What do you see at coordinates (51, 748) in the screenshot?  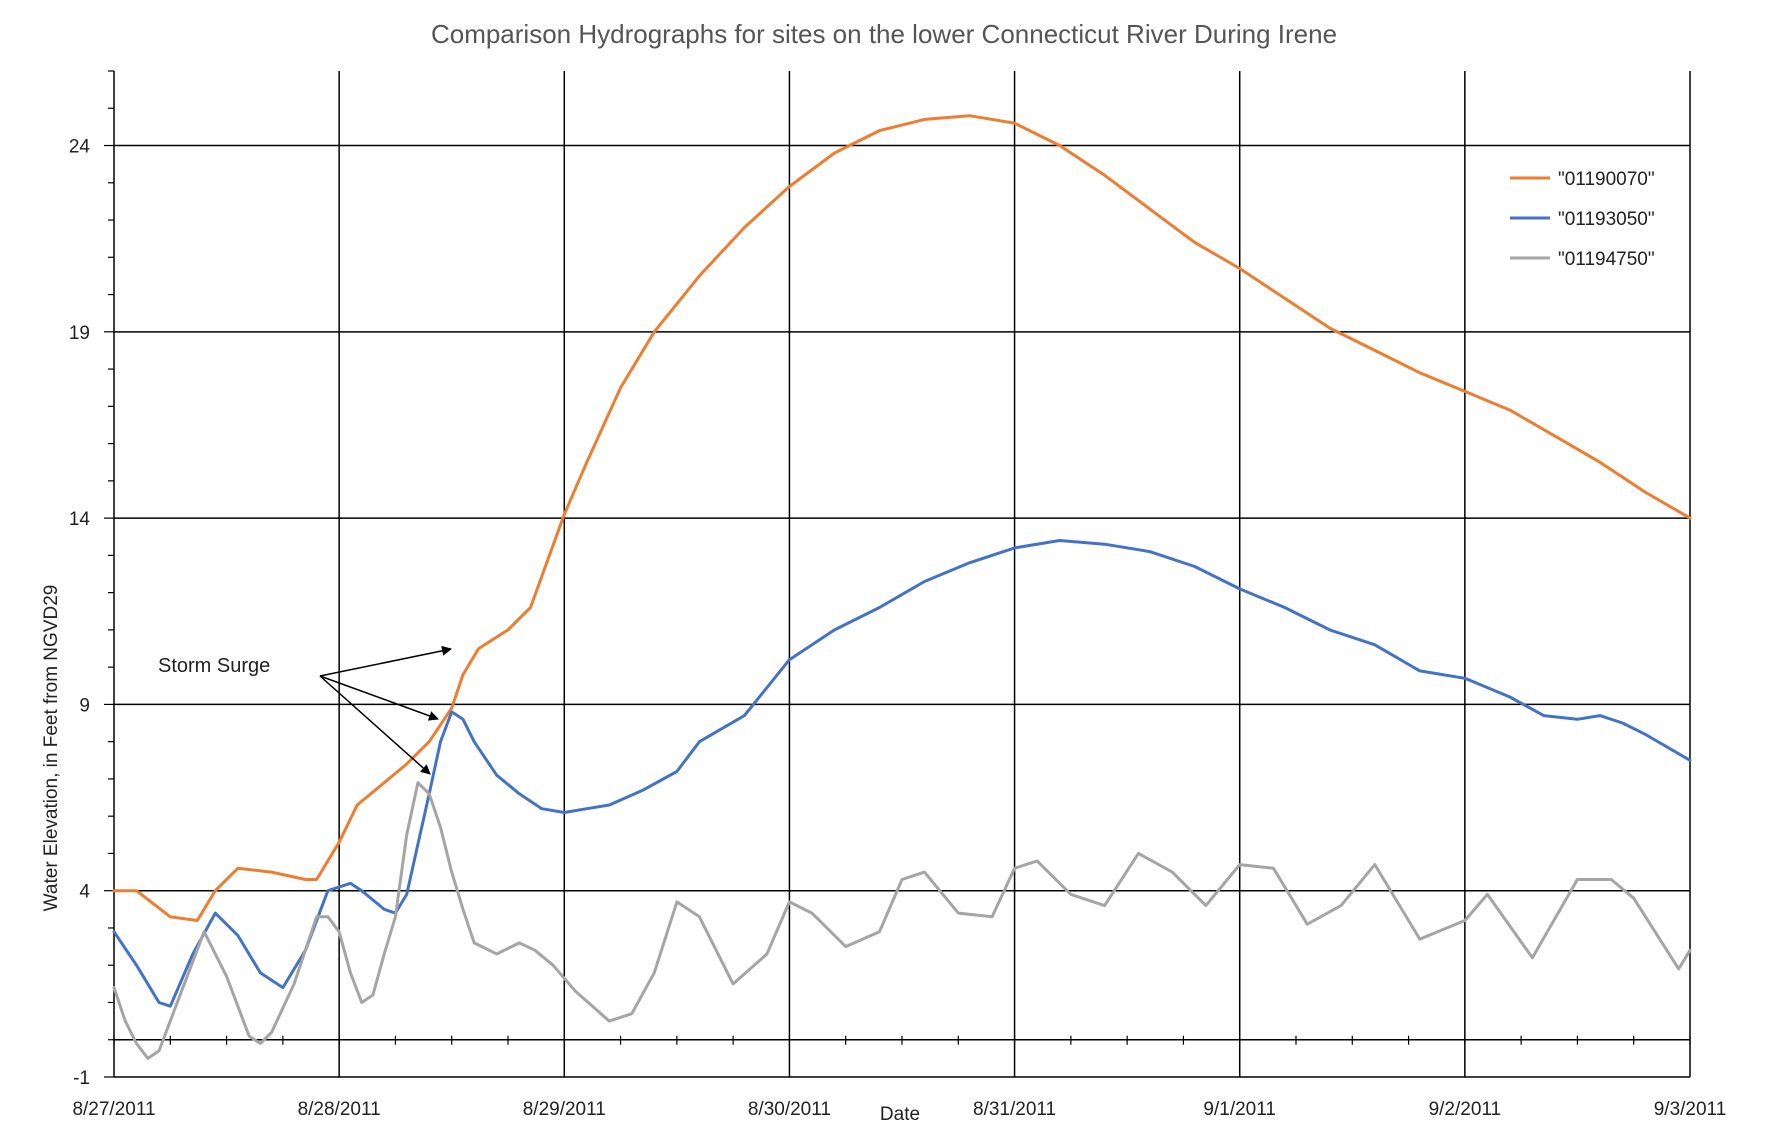 I see `y-axis-label: Water Elevation, in Feet from NGVD29` at bounding box center [51, 748].